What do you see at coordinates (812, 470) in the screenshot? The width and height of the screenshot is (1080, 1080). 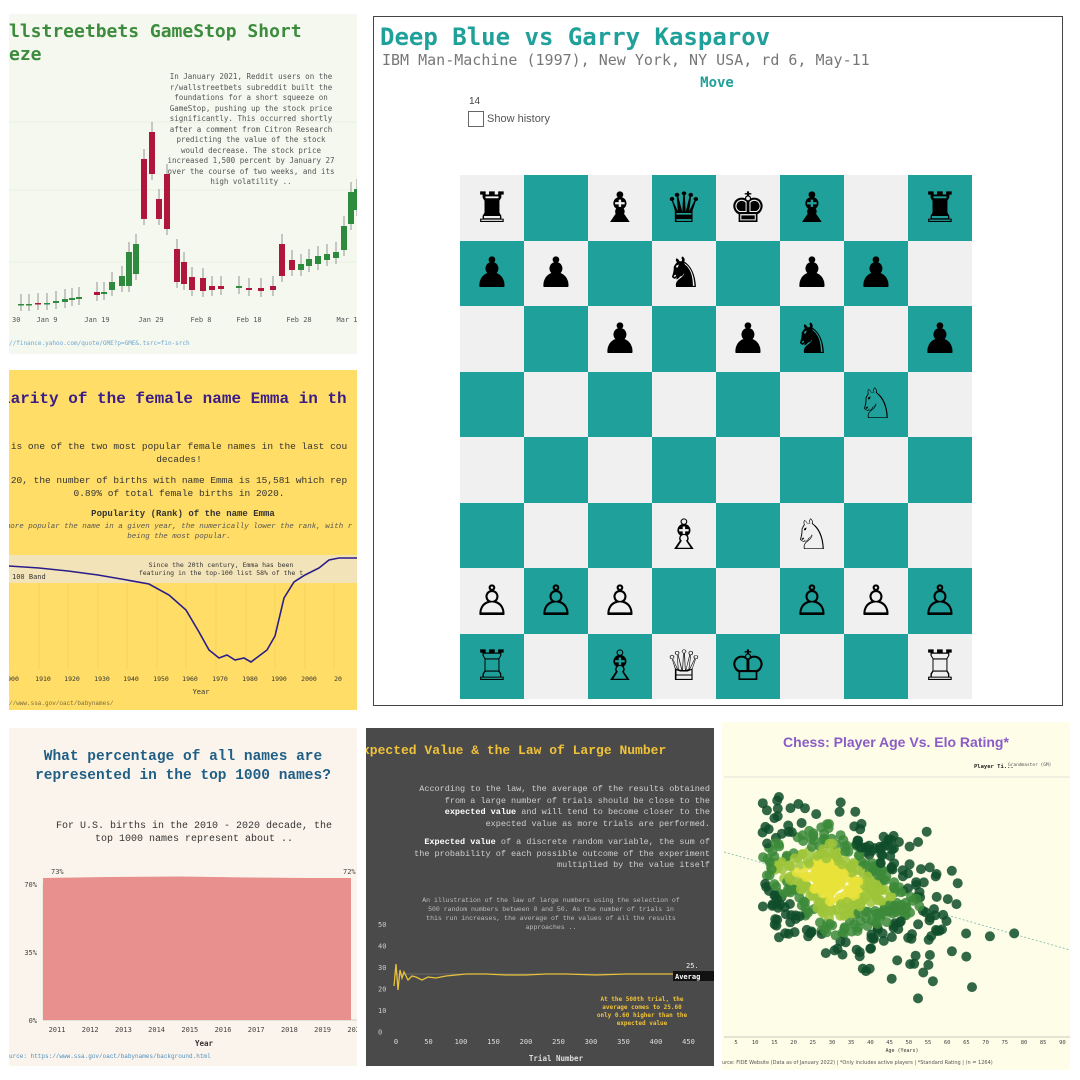 I see `square-f4` at bounding box center [812, 470].